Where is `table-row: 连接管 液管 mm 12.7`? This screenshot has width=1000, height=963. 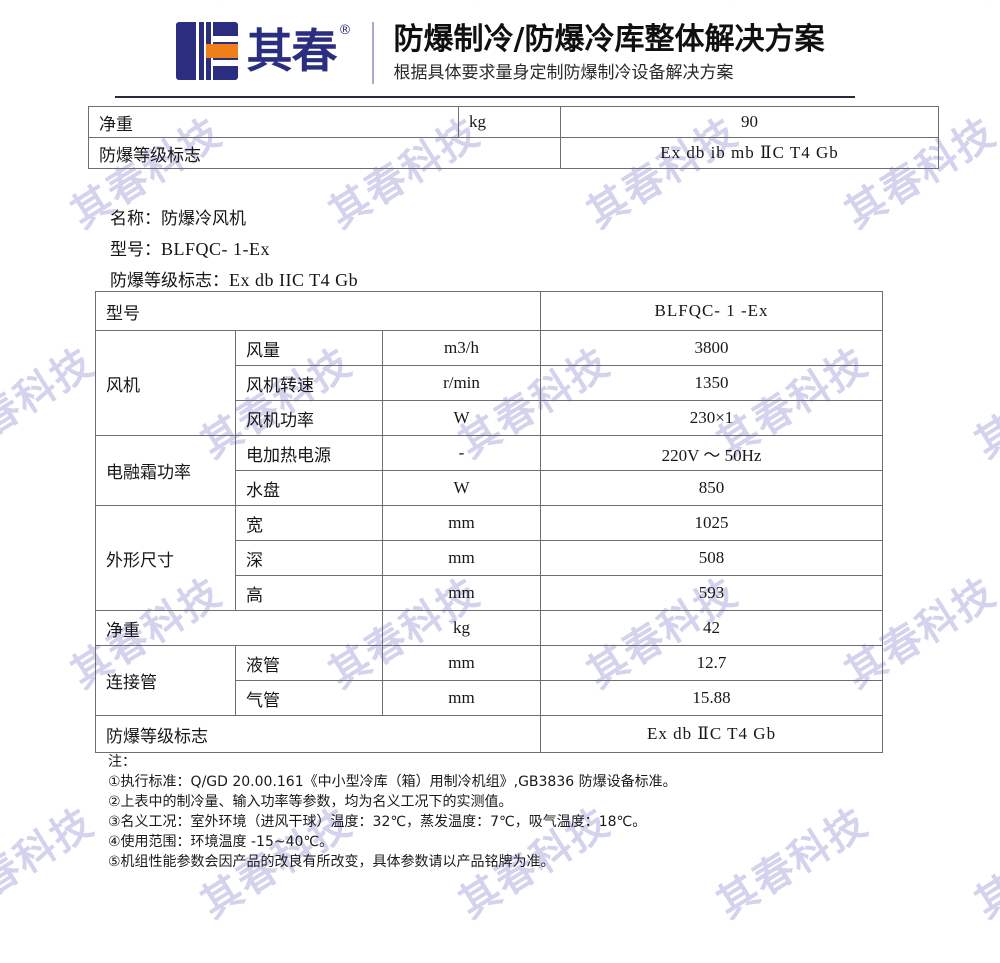 table-row: 连接管 液管 mm 12.7 is located at coordinates (489, 680).